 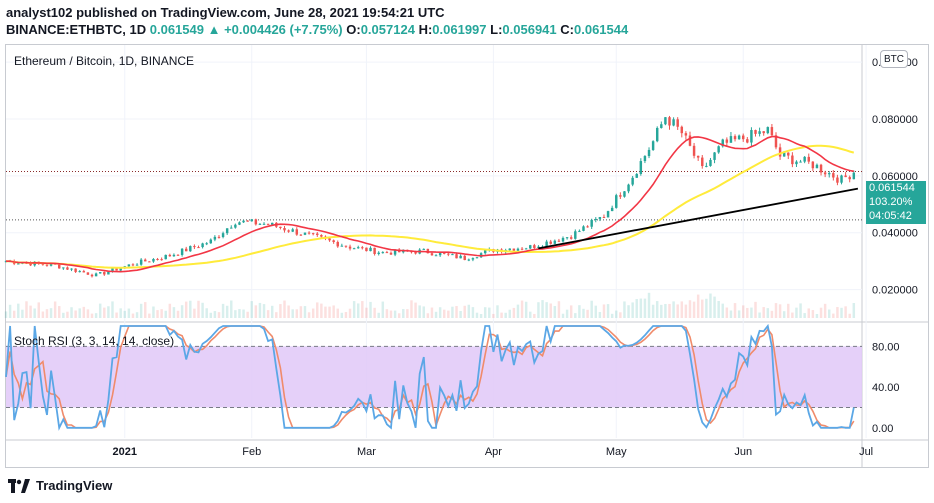 What do you see at coordinates (886, 347) in the screenshot?
I see `stoch-tick-label: 80.00` at bounding box center [886, 347].